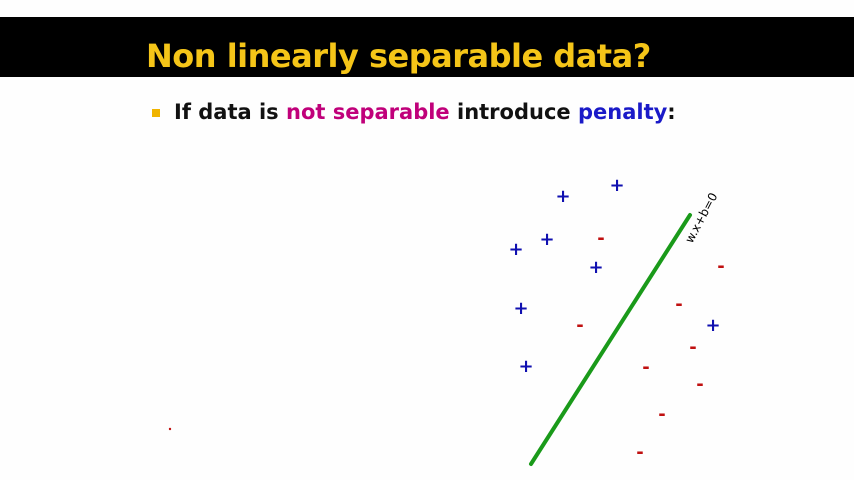  What do you see at coordinates (622, 112) in the screenshot?
I see `bullet-highlight-penalty: penalty` at bounding box center [622, 112].